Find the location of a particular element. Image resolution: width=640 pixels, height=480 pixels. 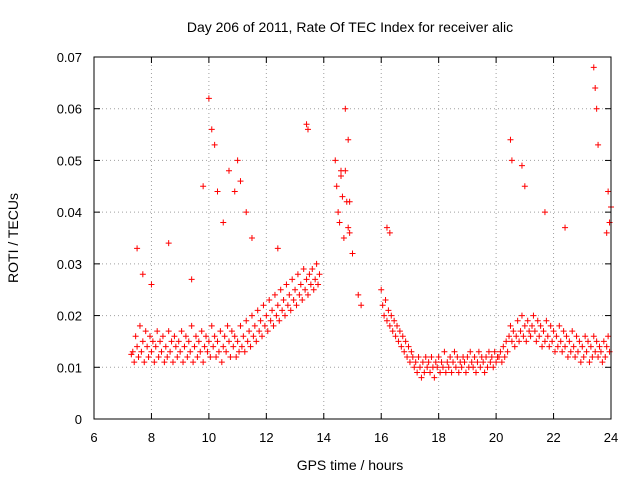

y-tick-label: 0.07 is located at coordinates (69, 57).